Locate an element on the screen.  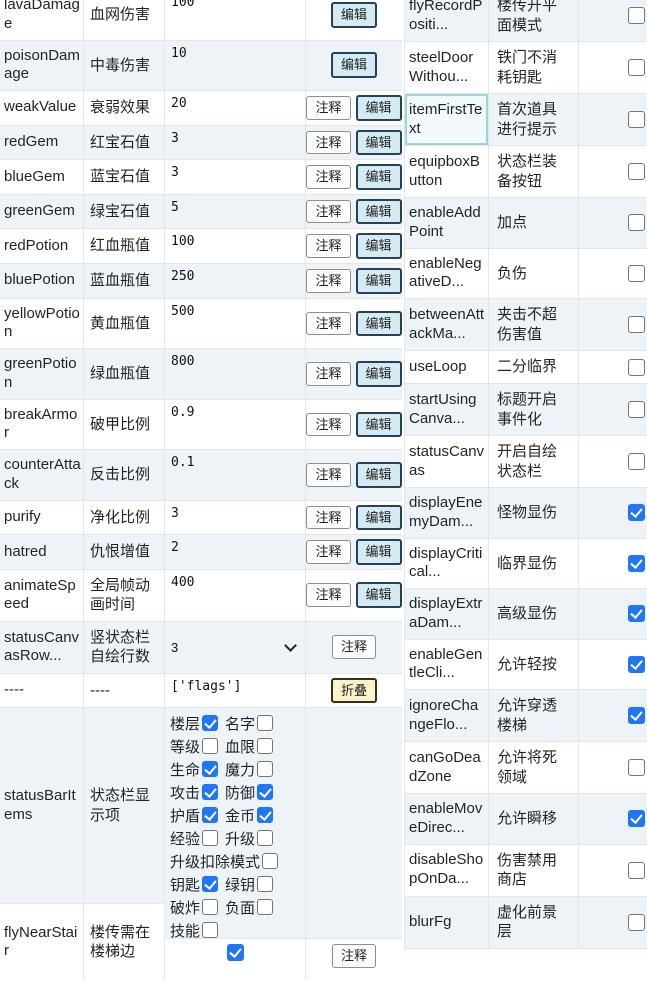
config-key-cell: bluePotion is located at coordinates (41, 281).